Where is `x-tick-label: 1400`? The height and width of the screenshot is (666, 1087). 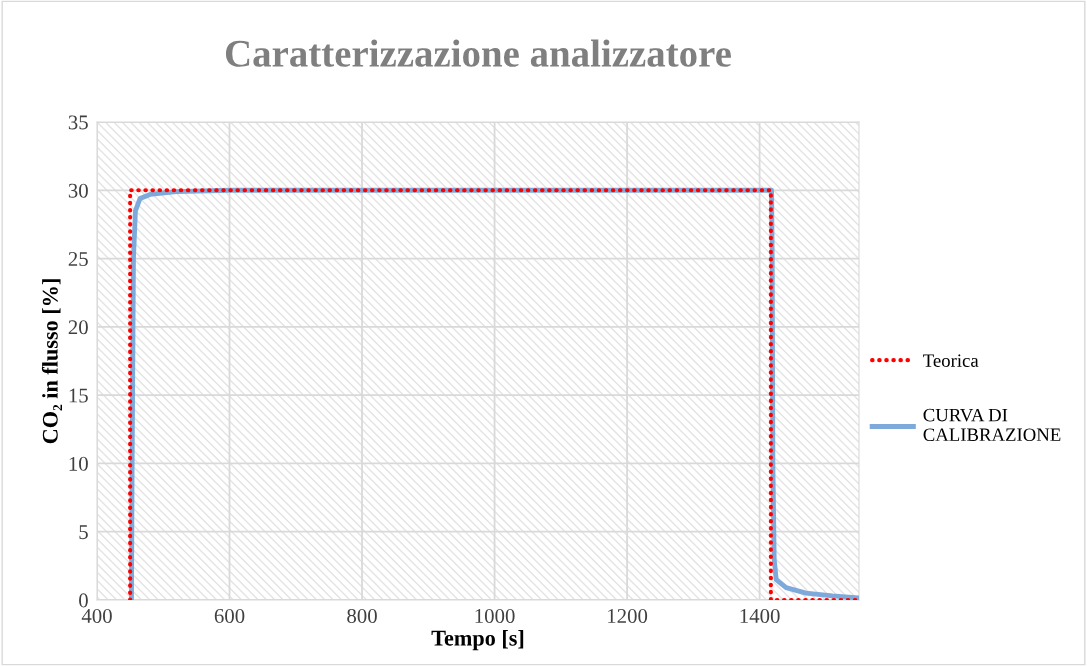
x-tick-label: 1400 is located at coordinates (760, 615).